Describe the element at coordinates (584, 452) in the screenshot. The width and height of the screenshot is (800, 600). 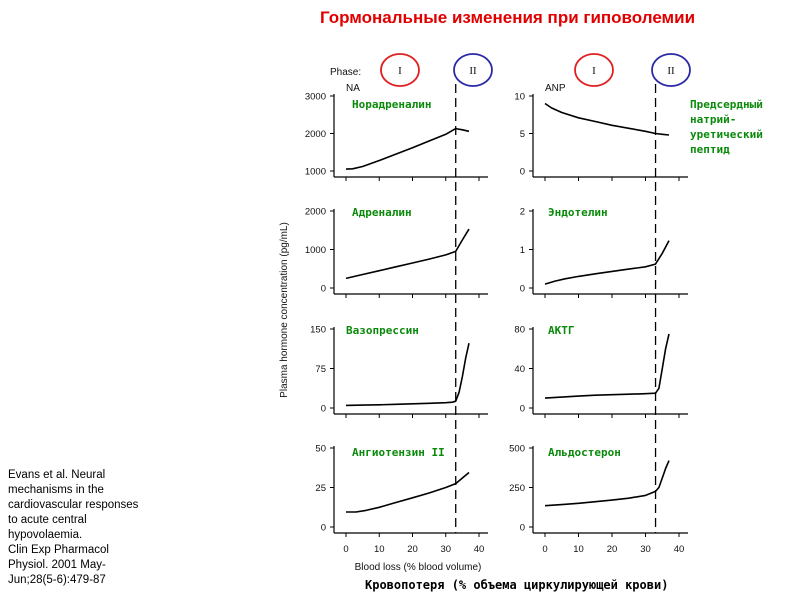
I see `panel-label: Альдостерон` at that location.